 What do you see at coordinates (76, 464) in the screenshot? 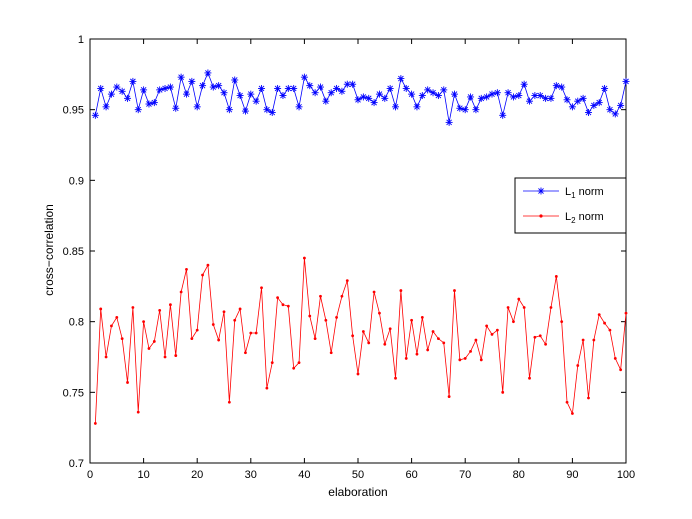
I see `y-tick-label: 0.7` at bounding box center [76, 464].